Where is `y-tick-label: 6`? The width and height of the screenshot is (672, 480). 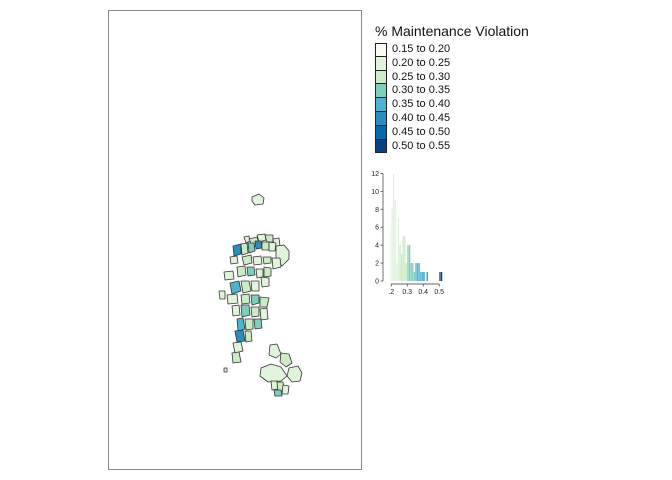
y-tick-label: 6 is located at coordinates (377, 228).